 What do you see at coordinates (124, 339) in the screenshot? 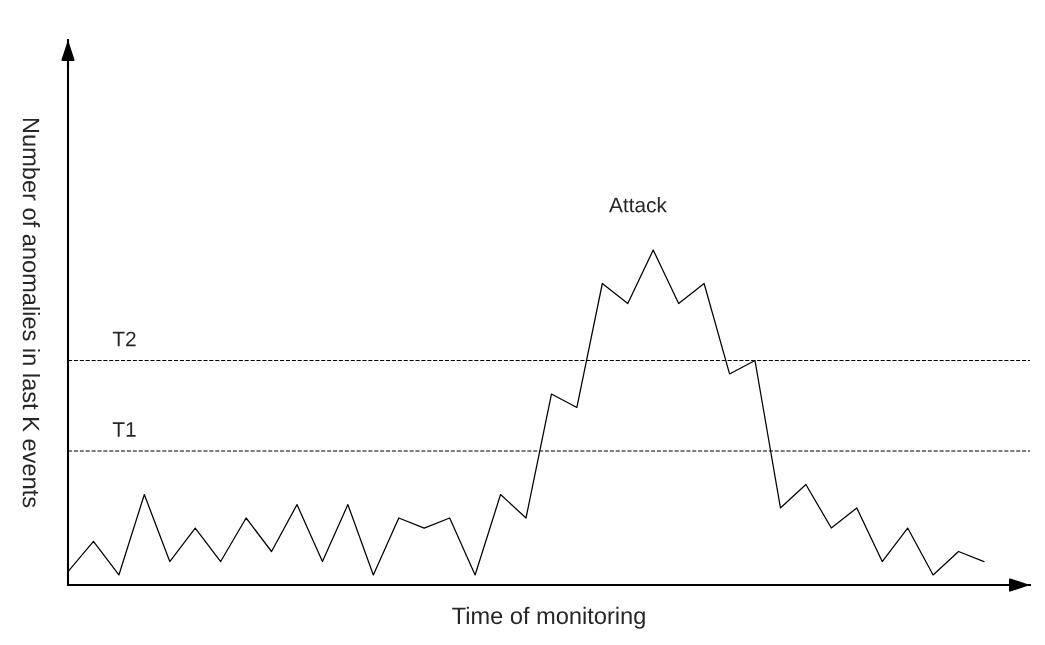
I see `ref-line-label: T2` at bounding box center [124, 339].